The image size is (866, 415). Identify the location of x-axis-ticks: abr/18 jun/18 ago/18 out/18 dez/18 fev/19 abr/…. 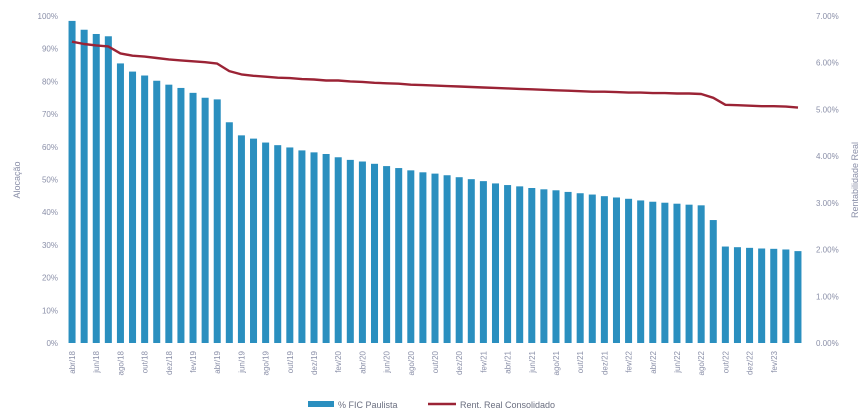
(423, 362).